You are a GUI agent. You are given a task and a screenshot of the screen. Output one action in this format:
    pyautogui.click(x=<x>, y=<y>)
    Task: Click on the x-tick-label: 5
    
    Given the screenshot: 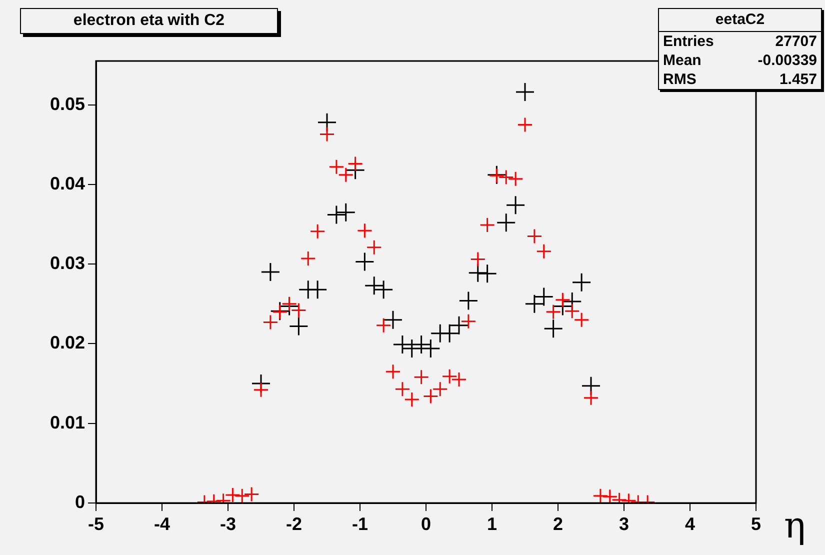 What is the action you would take?
    pyautogui.click(x=756, y=524)
    